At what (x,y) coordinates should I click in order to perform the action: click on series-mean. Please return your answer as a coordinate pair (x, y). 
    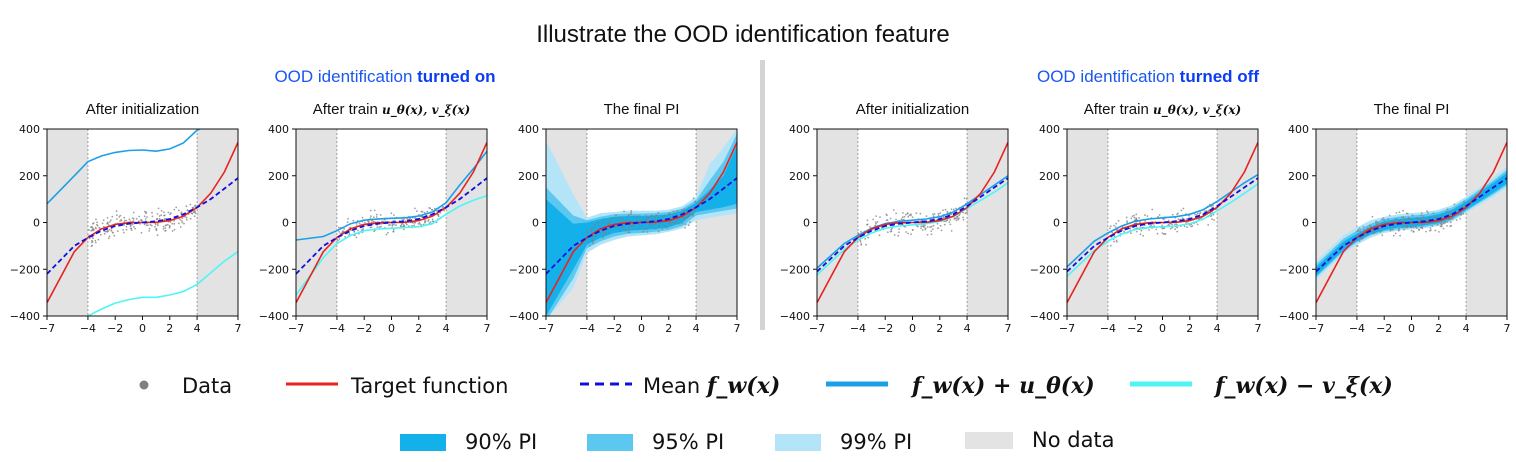
    Looking at the image, I should click on (641, 226).